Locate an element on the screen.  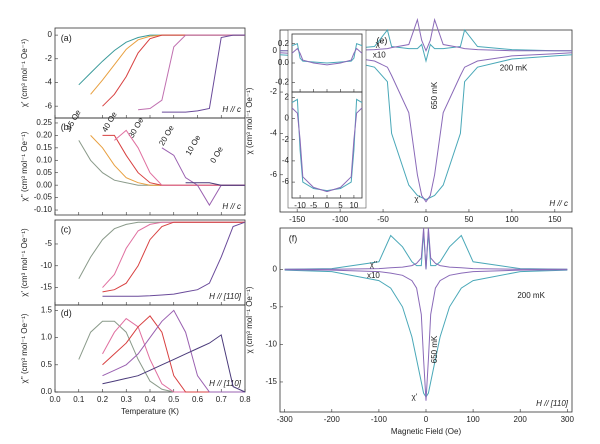
series-label: 40 Oe is located at coordinates (109, 122).